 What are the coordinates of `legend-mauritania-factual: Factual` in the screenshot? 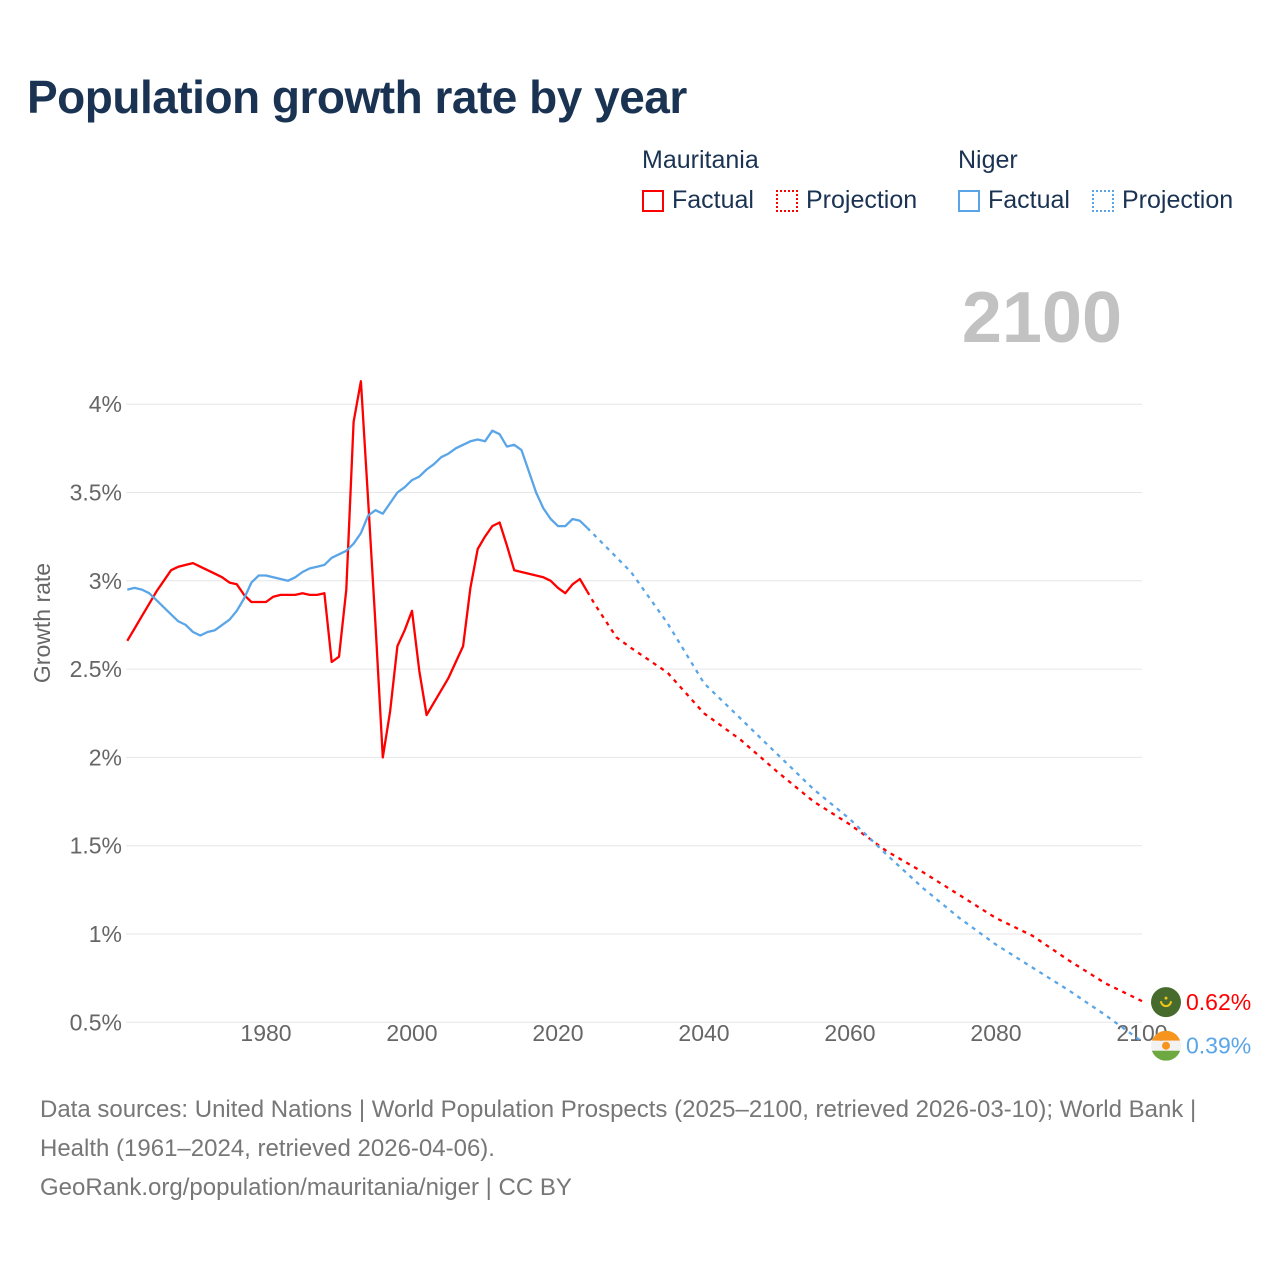 It's located at (698, 200).